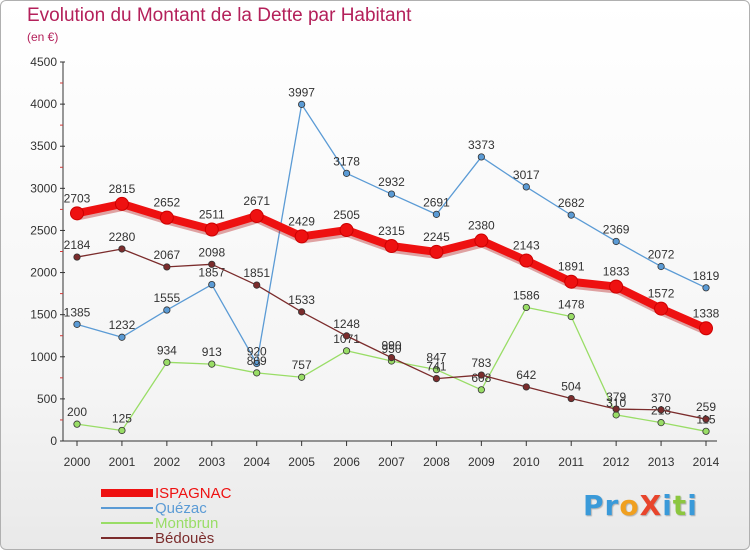 The height and width of the screenshot is (550, 750). What do you see at coordinates (43, 37) in the screenshot?
I see `chart-unit: (en €)` at bounding box center [43, 37].